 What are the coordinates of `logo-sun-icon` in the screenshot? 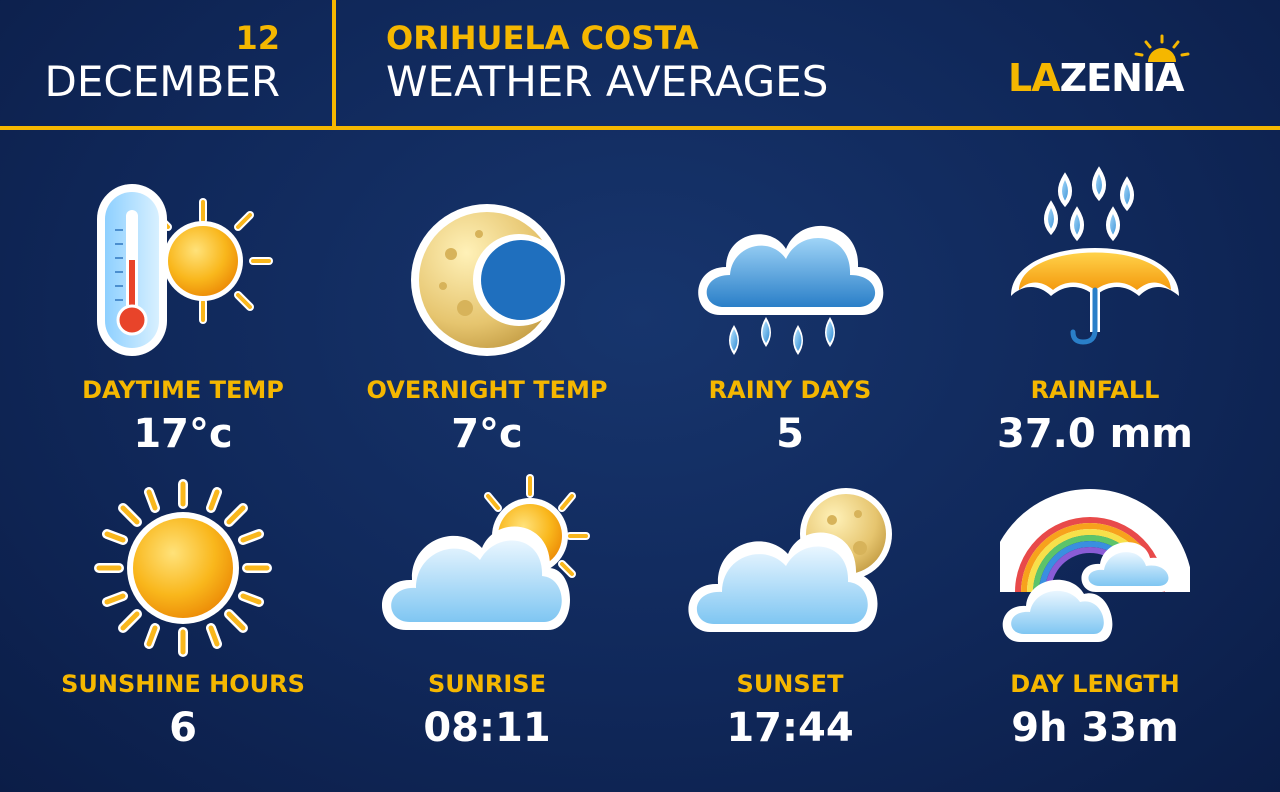 It's located at (1162, 48).